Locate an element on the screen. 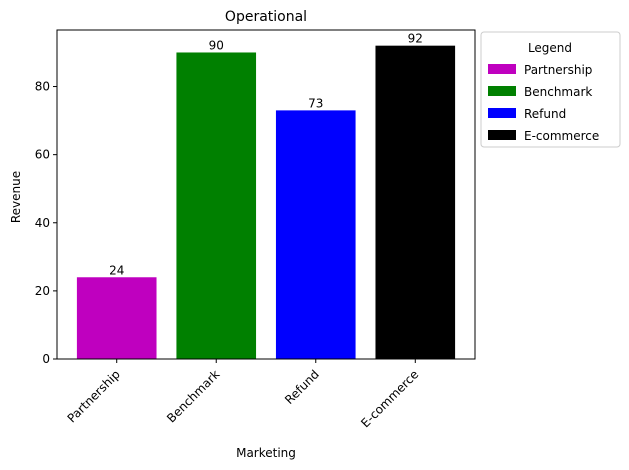 The width and height of the screenshot is (629, 470). bar-value-label: 90 is located at coordinates (216, 45).